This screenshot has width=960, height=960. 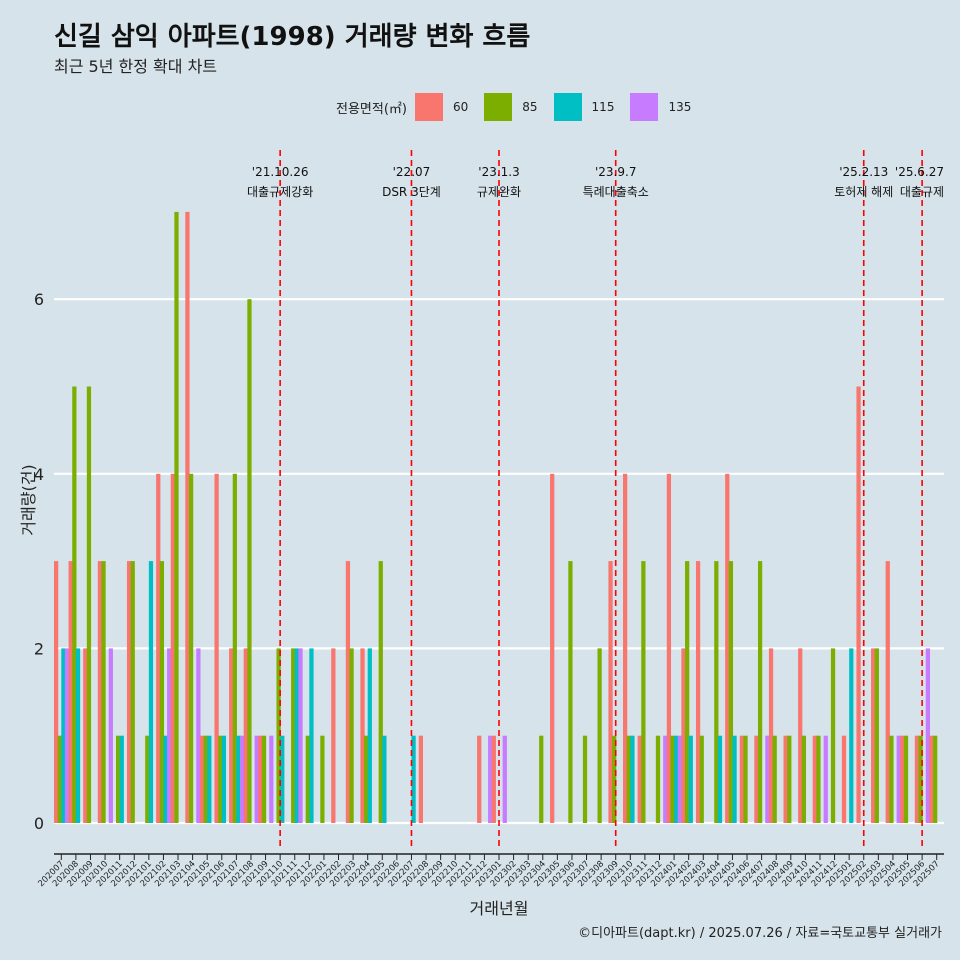 What do you see at coordinates (922, 192) in the screenshot?
I see `event-label: 대출규제` at bounding box center [922, 192].